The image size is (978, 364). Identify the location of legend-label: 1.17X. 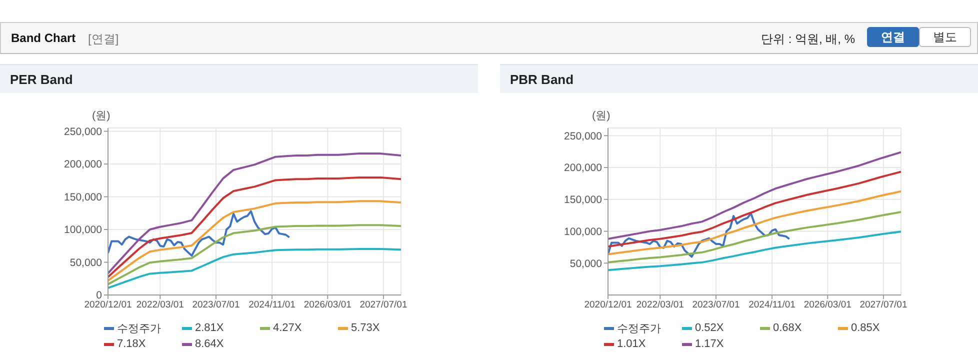
(709, 344).